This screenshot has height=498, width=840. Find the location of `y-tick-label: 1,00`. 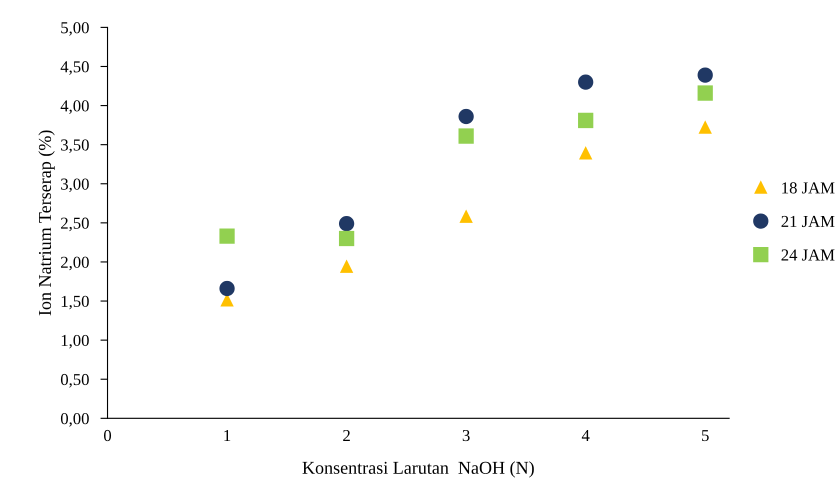

y-tick-label: 1,00 is located at coordinates (75, 341).